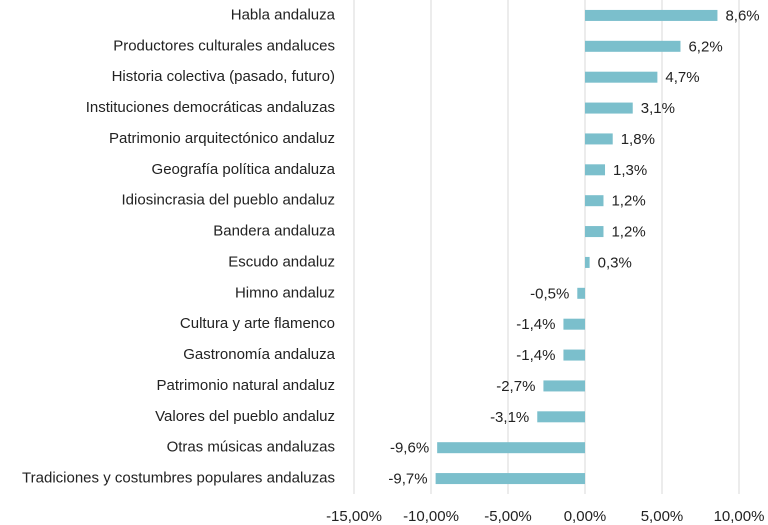 This screenshot has width=768, height=525. What do you see at coordinates (662, 516) in the screenshot?
I see `x-tick-label: 5,00%` at bounding box center [662, 516].